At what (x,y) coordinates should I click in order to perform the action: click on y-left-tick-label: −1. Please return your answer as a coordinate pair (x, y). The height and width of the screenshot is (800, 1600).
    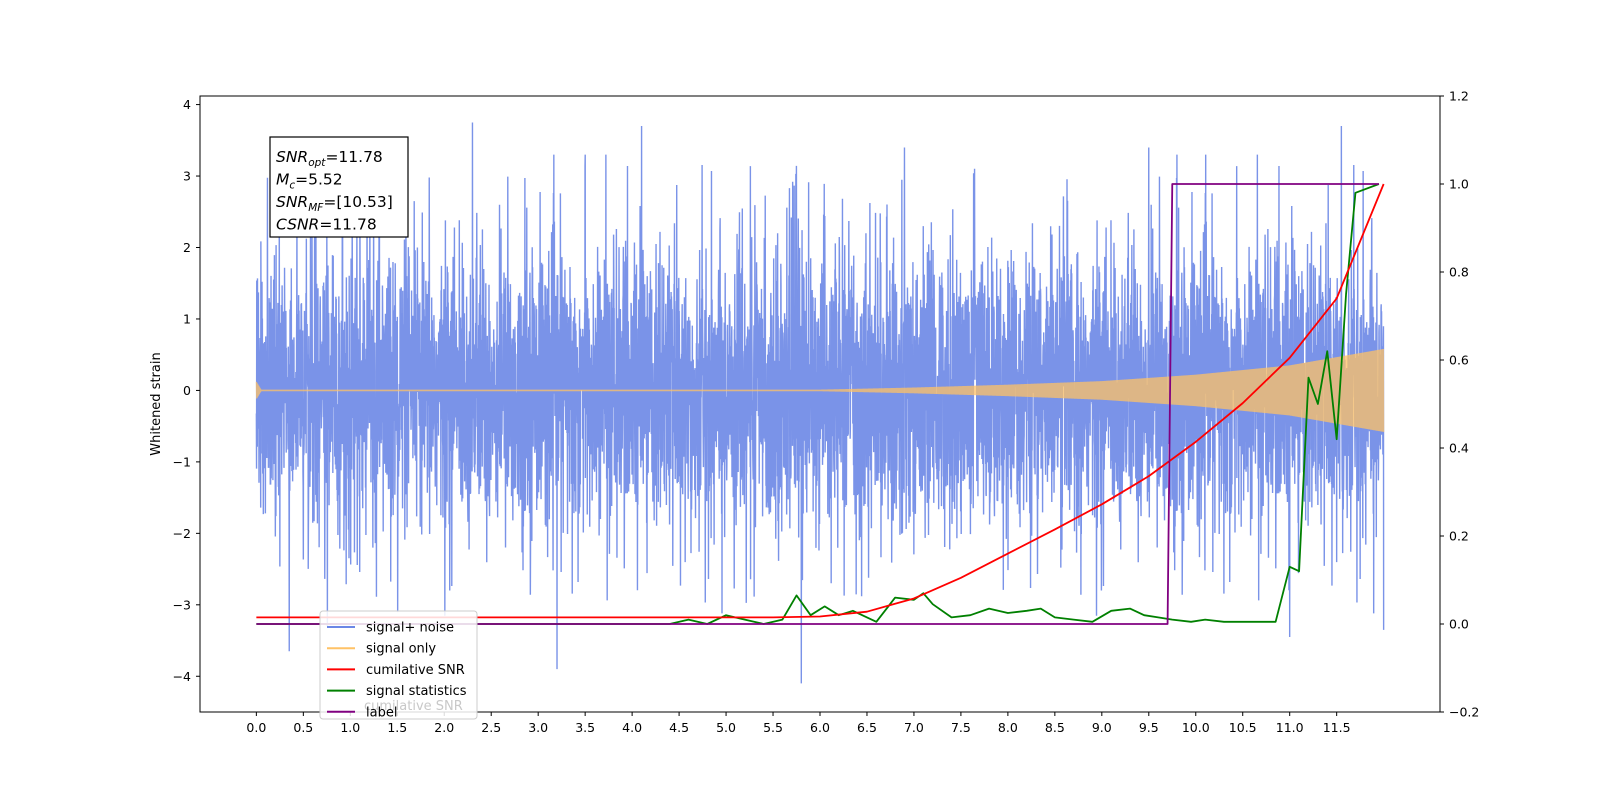
    Looking at the image, I should click on (182, 461).